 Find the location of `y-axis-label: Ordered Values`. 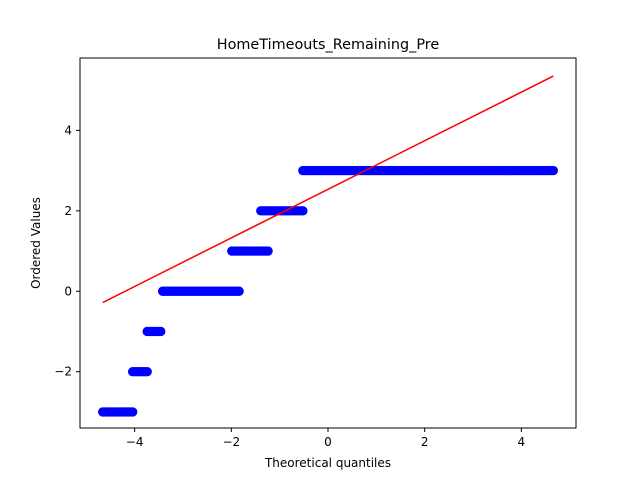

y-axis-label: Ordered Values is located at coordinates (36, 243).